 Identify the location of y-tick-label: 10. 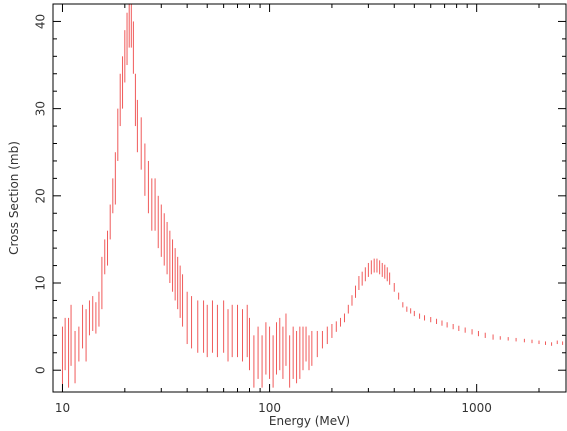
(41, 282).